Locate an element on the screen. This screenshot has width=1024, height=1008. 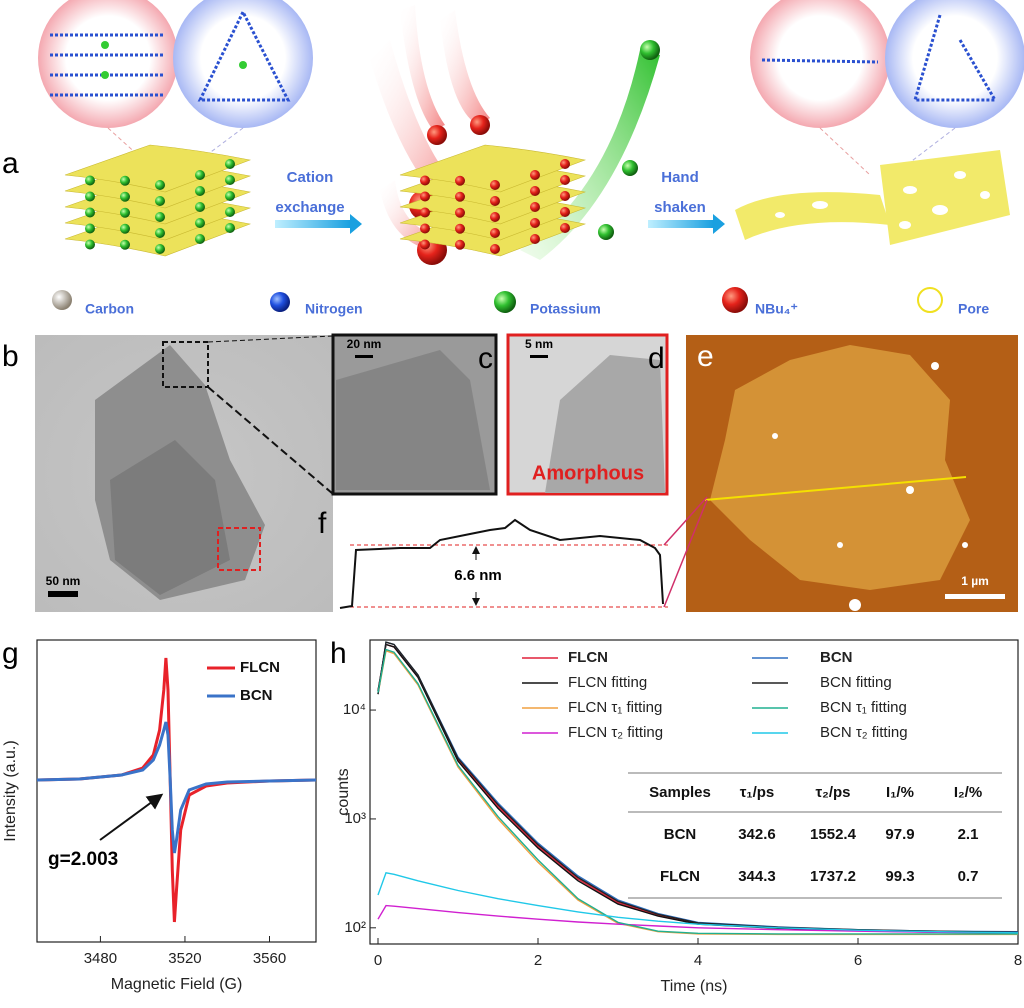
x-tick-label: 3560 is located at coordinates (269, 958).